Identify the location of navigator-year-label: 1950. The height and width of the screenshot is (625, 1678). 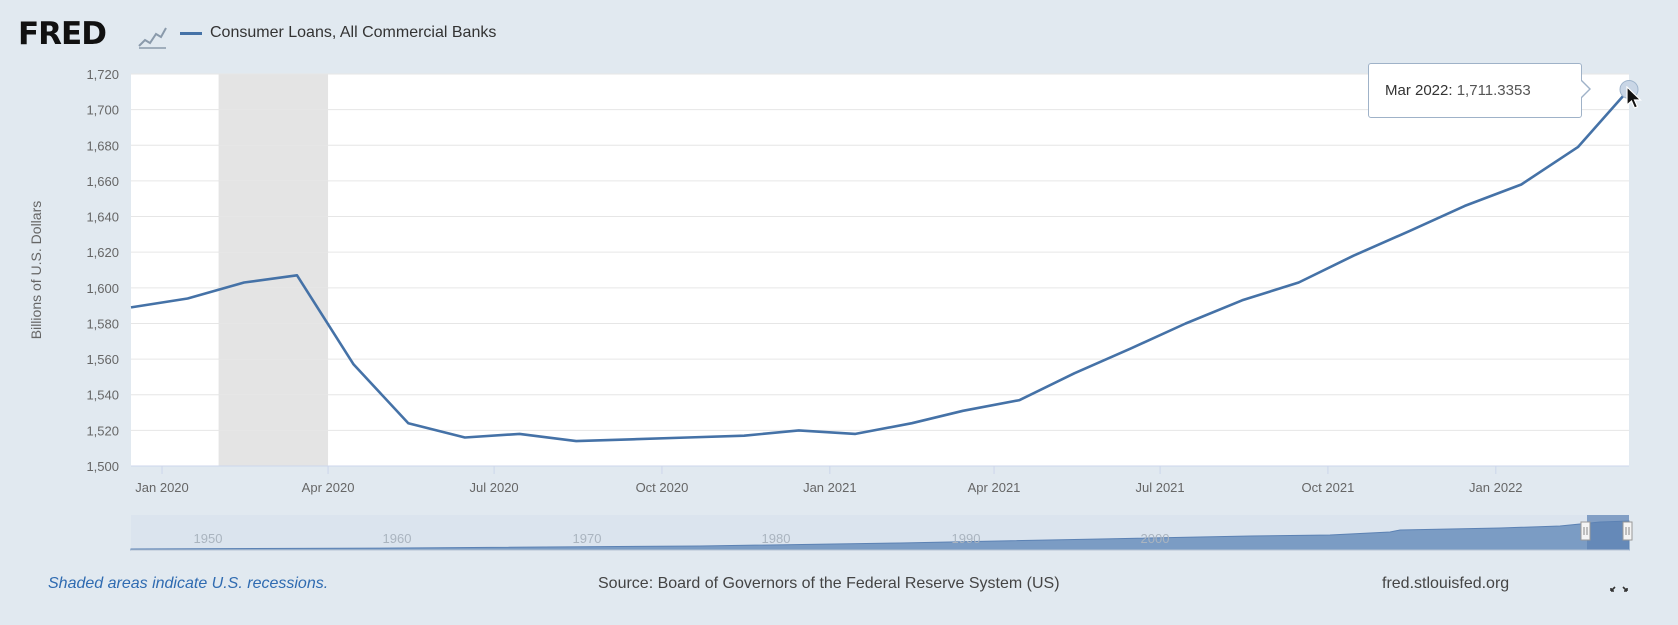
(208, 538).